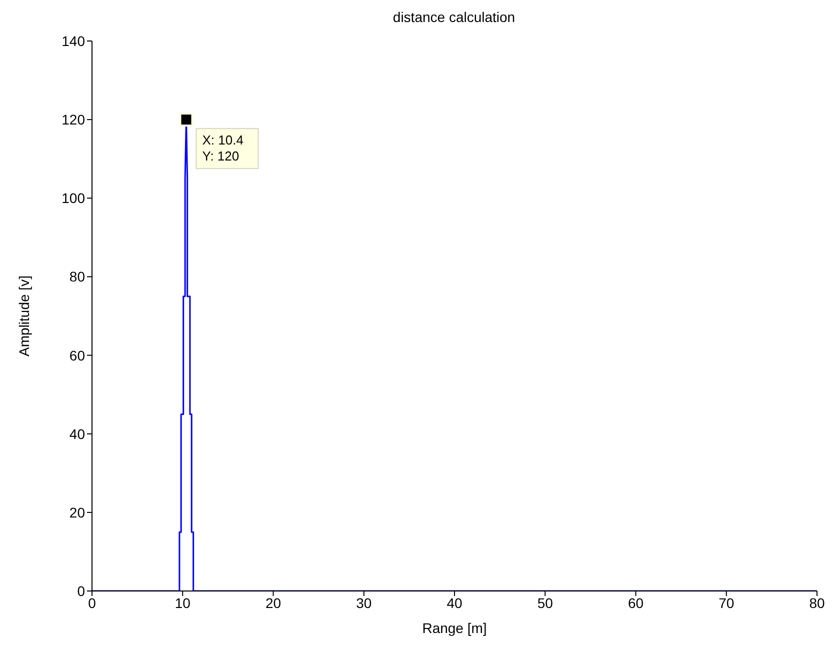 The image size is (834, 653). What do you see at coordinates (74, 120) in the screenshot?
I see `y-tick-label: 120` at bounding box center [74, 120].